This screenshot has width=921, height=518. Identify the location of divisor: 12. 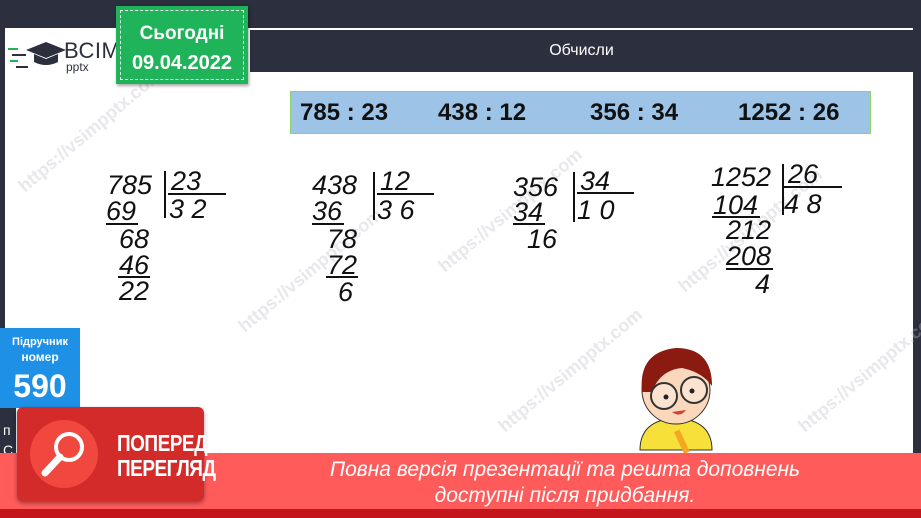
(395, 181).